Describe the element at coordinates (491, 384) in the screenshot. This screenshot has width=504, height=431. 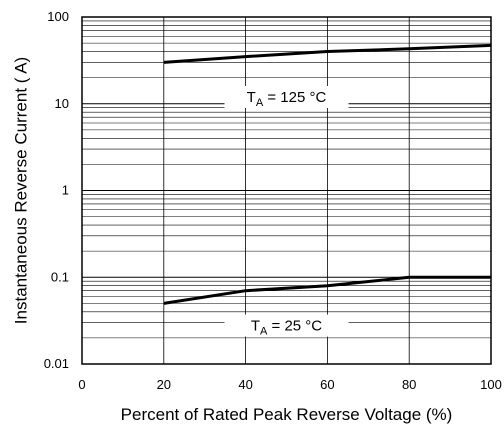
I see `x-tick-label: 100` at that location.